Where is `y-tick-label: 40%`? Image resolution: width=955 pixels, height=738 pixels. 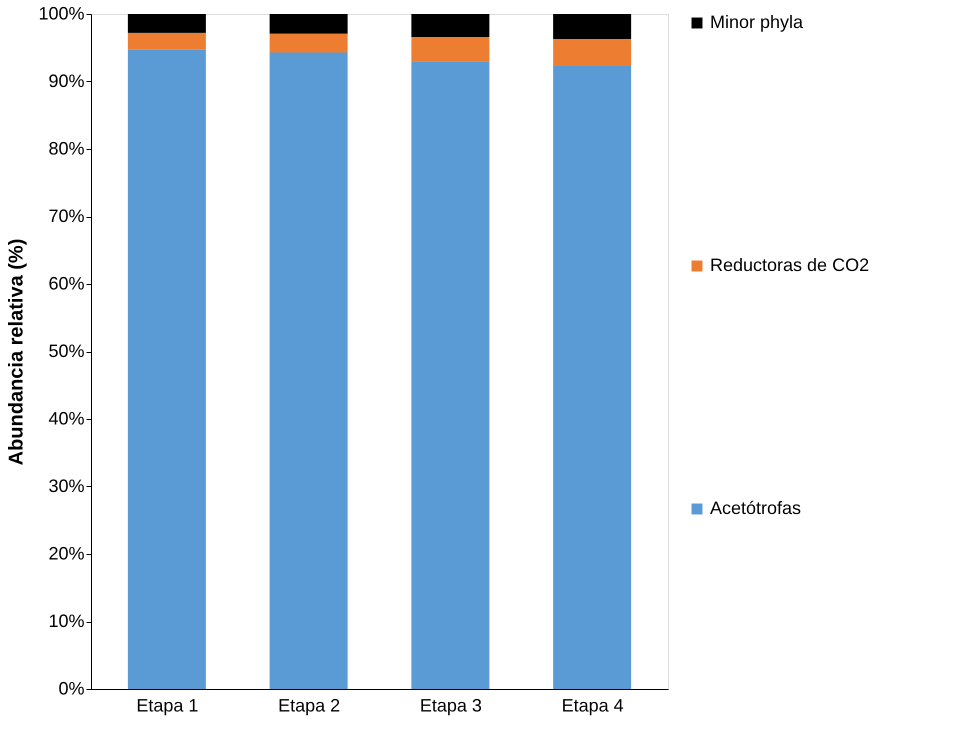 y-tick-label: 40% is located at coordinates (66, 418).